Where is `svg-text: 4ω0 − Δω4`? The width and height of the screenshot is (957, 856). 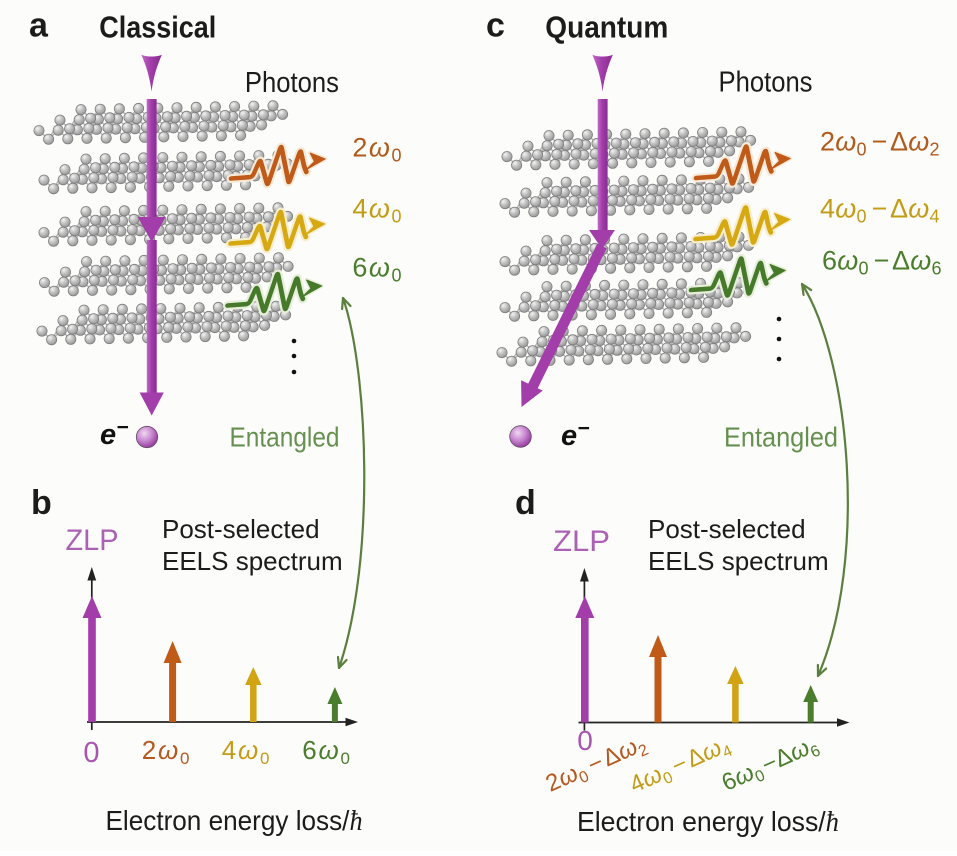 svg-text: 4ω0 − Δω4 is located at coordinates (881, 210).